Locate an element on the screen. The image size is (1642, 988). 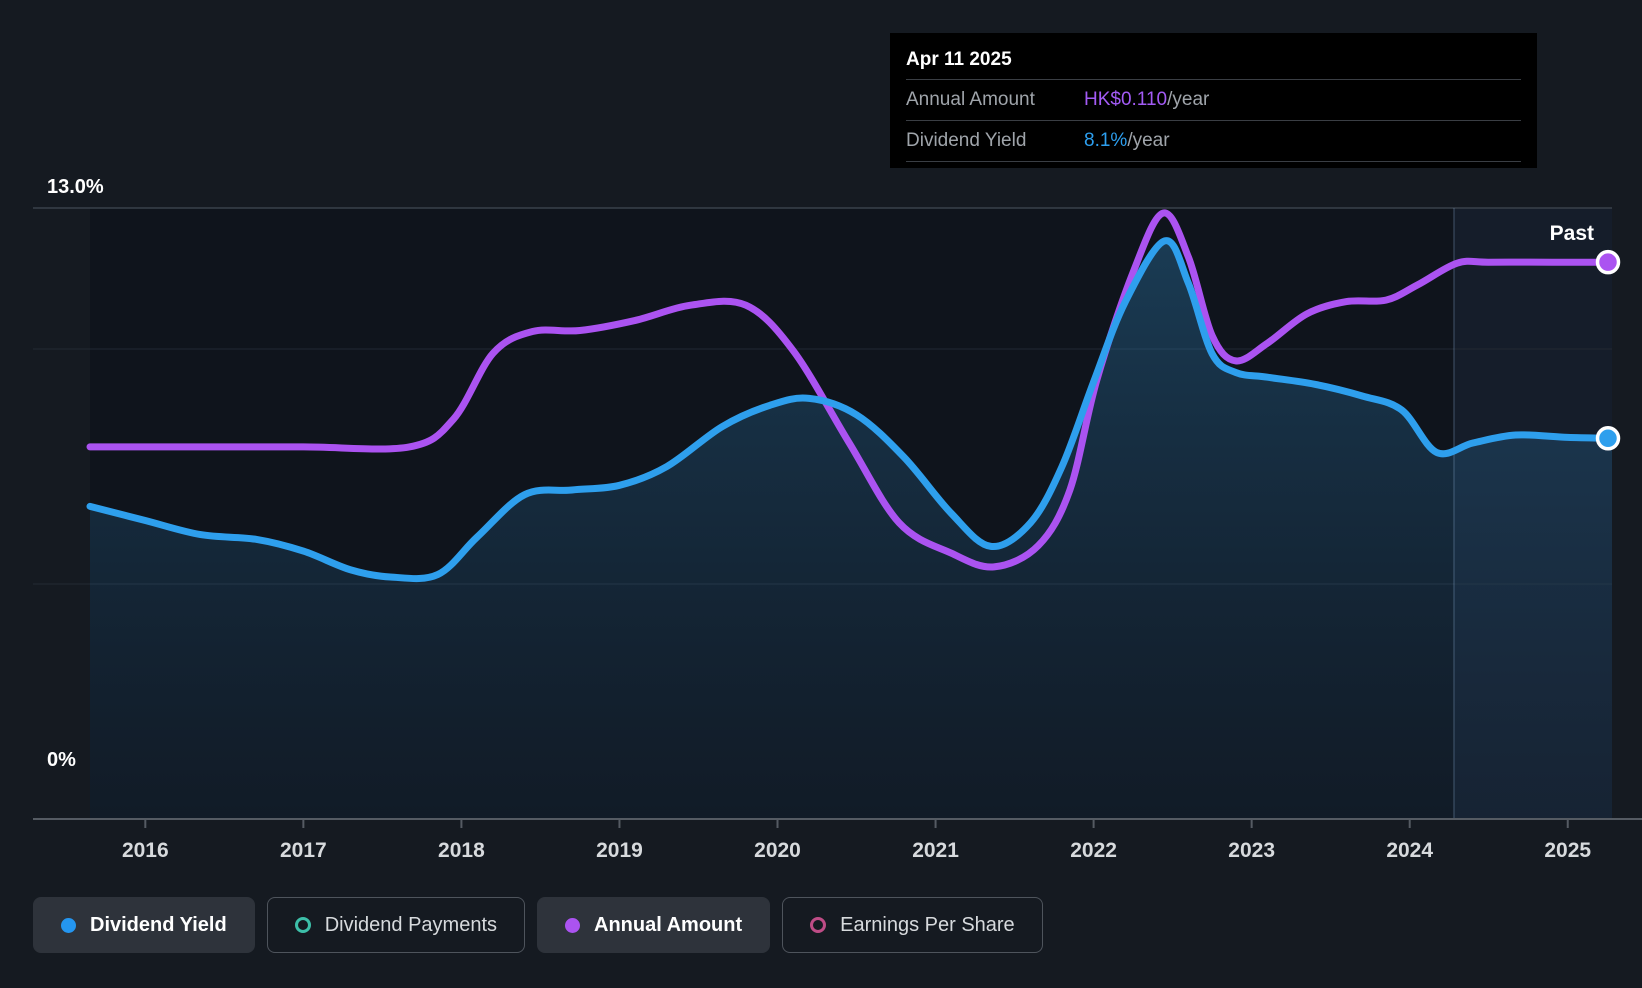
tooltip-dividend-yield-unit: /year is located at coordinates (1148, 140).